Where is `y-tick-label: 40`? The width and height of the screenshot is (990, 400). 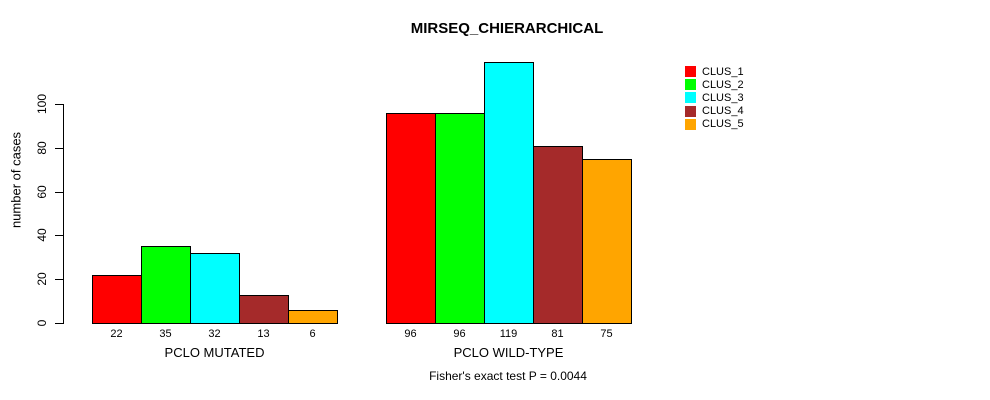 y-tick-label: 40 is located at coordinates (42, 235).